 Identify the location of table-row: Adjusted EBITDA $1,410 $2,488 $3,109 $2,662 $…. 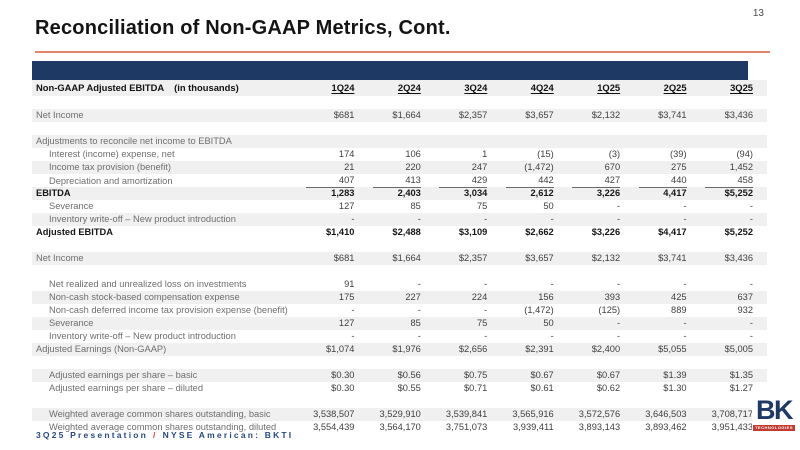
(399, 232).